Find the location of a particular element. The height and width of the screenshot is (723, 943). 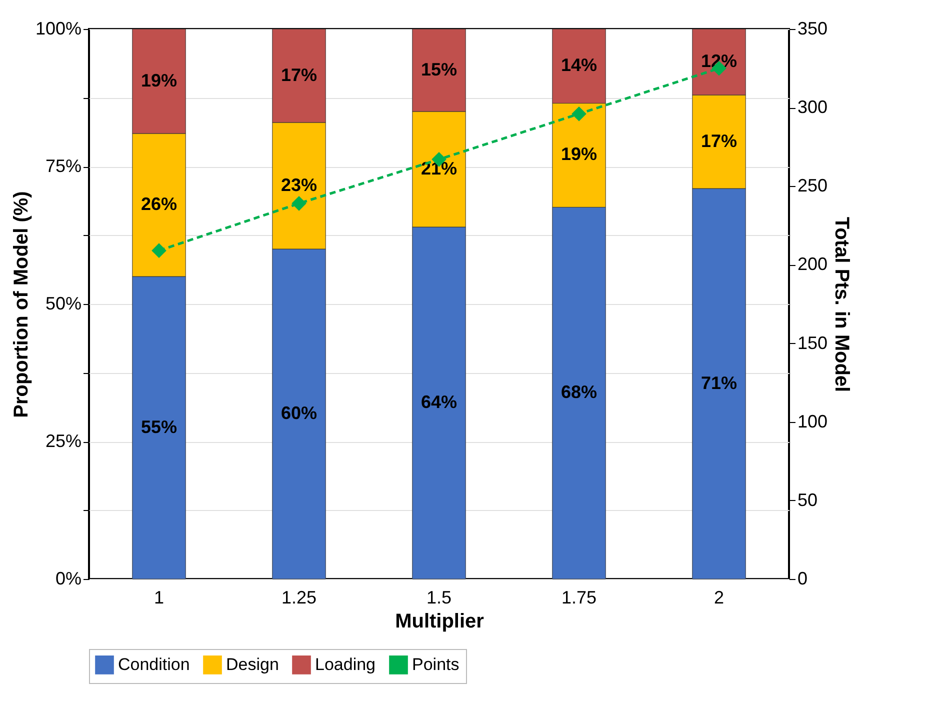

legend-label: Loading is located at coordinates (345, 664).